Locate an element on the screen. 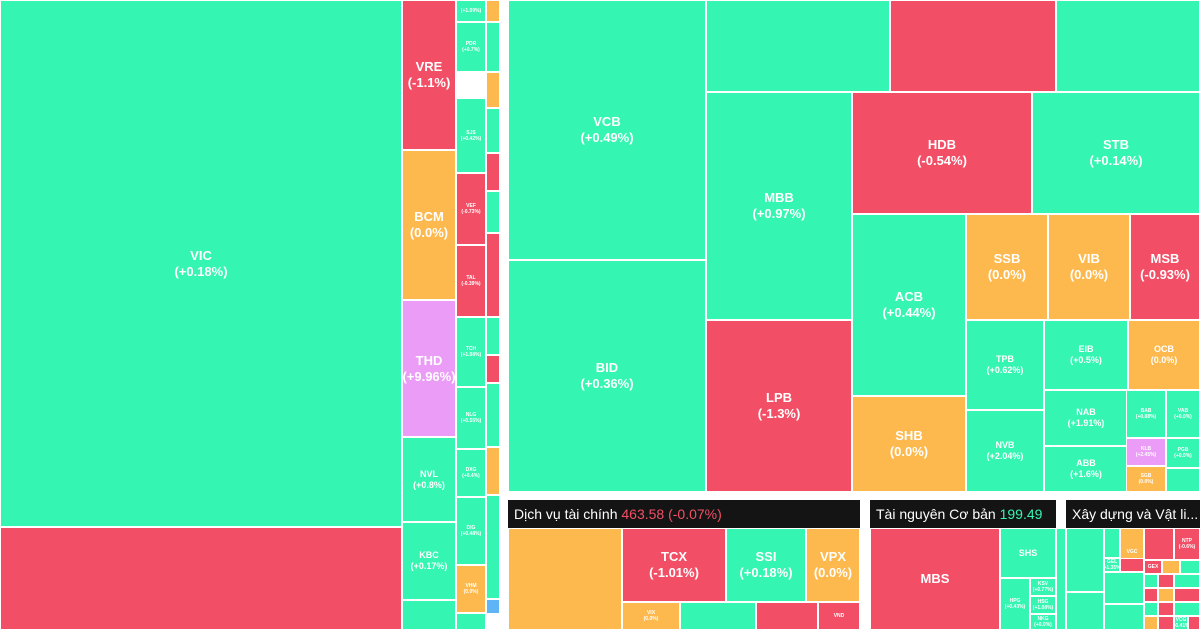  stock-tile-vpx: VPX (0.0%) is located at coordinates (833, 565).